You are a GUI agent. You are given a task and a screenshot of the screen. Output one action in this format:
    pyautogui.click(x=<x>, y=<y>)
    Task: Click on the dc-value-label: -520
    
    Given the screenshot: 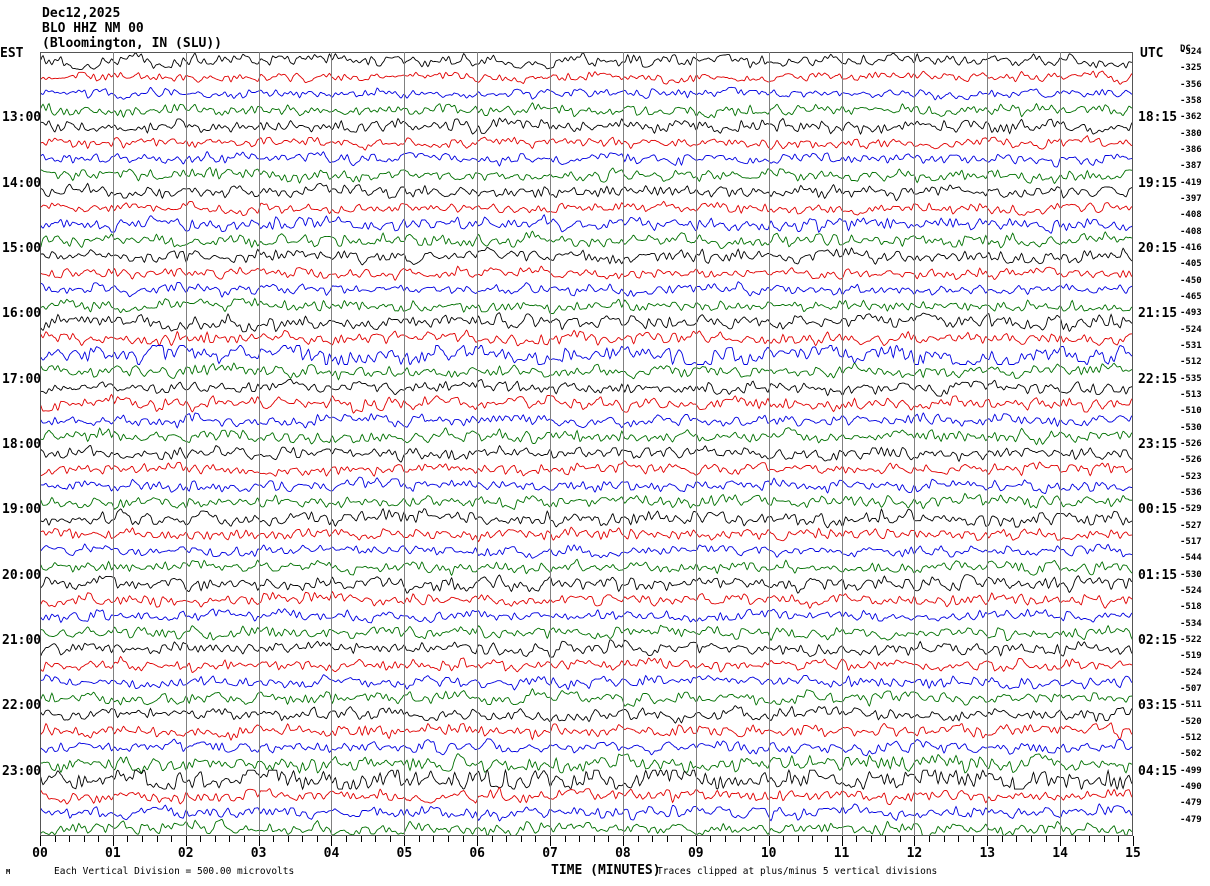 What is the action you would take?
    pyautogui.click(x=1191, y=721)
    